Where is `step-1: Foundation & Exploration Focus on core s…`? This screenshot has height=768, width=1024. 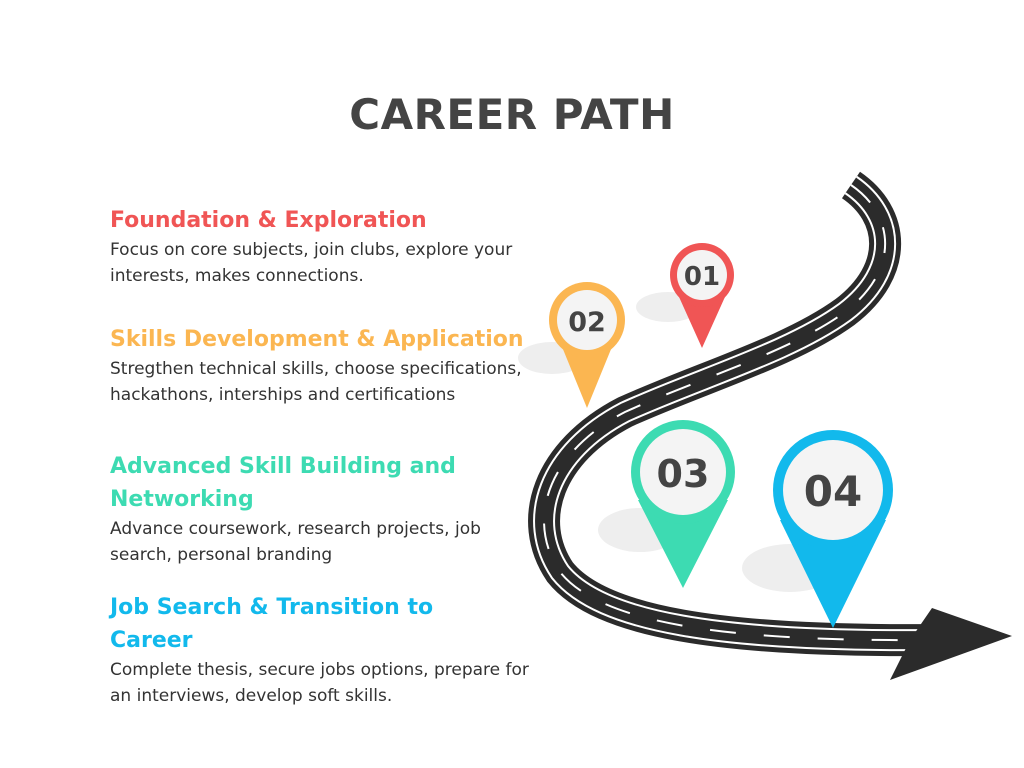
step-1: Foundation & Exploration Focus on core s… is located at coordinates (330, 246).